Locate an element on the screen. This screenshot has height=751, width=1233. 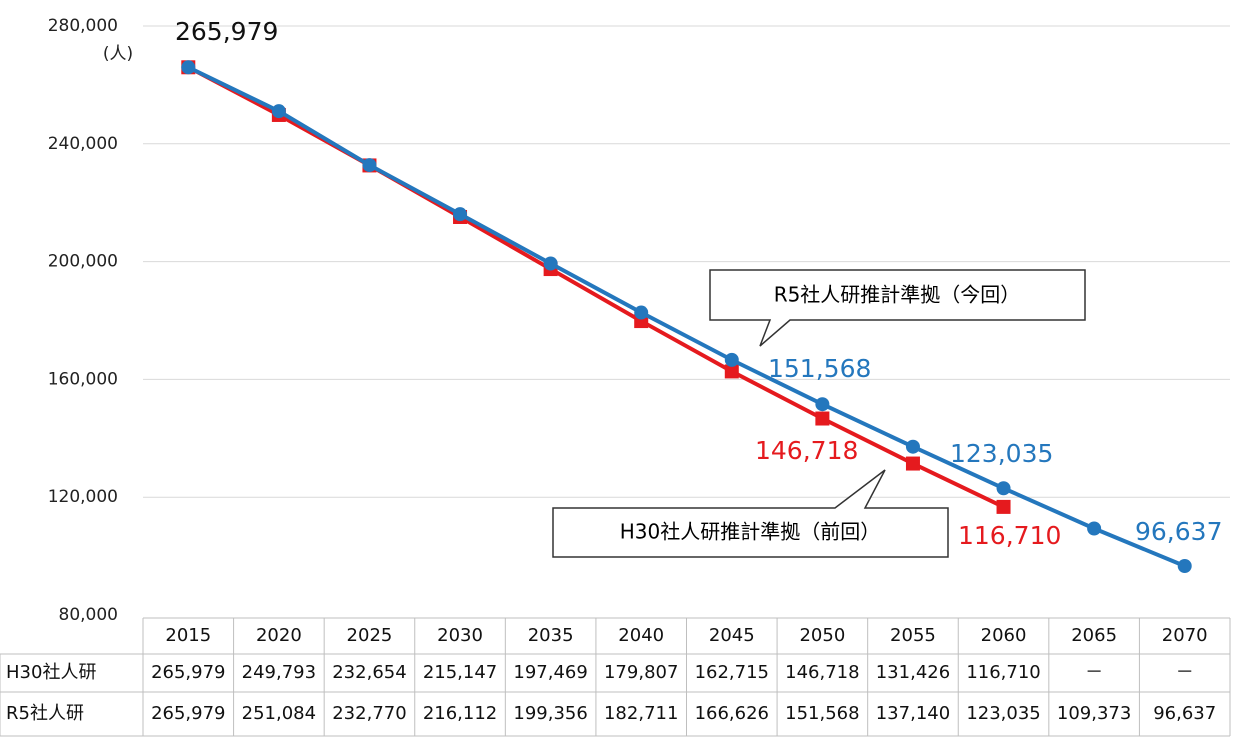
table-cell: 137,140 is located at coordinates (913, 713).